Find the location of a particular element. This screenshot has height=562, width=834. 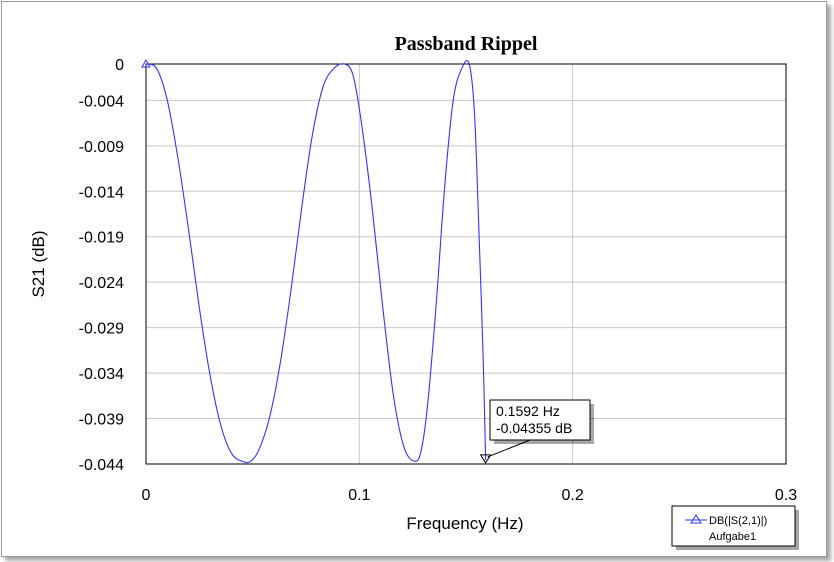

y-tick-label: 0 is located at coordinates (119, 65).